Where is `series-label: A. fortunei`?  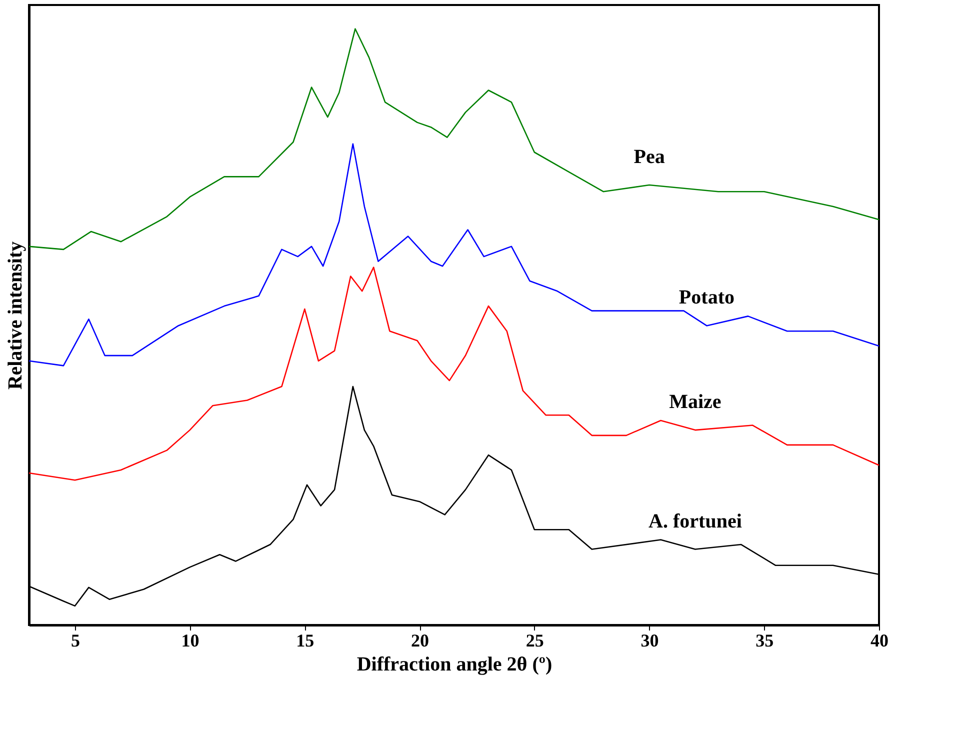 series-label: A. fortunei is located at coordinates (695, 521).